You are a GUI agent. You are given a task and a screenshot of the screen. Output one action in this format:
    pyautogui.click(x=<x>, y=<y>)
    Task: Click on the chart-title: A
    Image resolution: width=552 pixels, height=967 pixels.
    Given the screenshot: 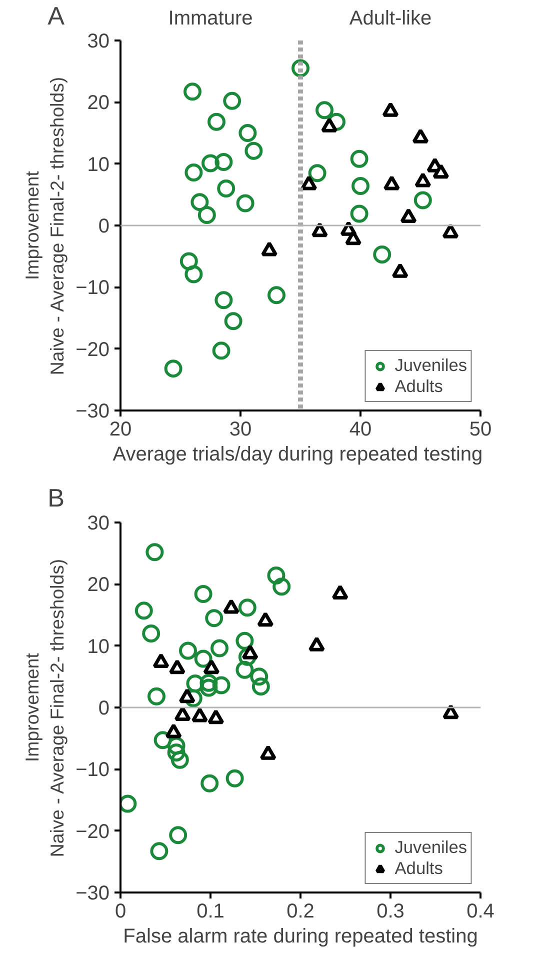 What is the action you would take?
    pyautogui.click(x=56, y=16)
    